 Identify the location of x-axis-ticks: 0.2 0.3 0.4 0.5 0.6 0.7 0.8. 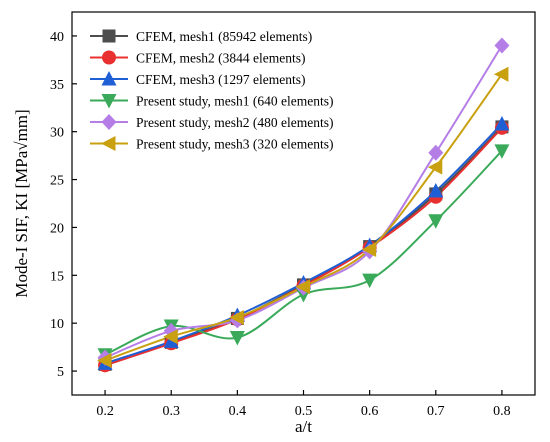
(303, 404).